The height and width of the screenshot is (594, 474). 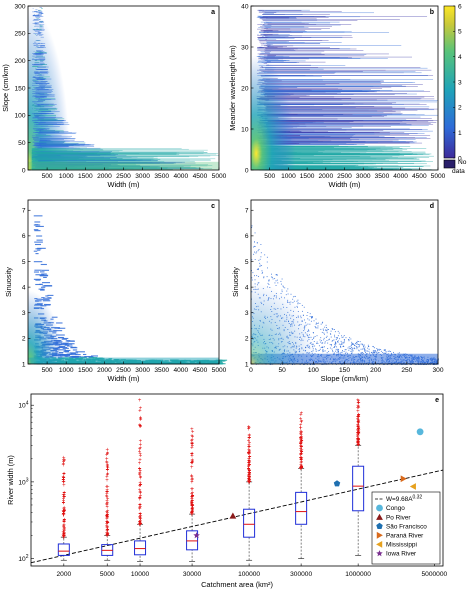 I want to click on x-tick-label: 100000, so click(x=249, y=574).